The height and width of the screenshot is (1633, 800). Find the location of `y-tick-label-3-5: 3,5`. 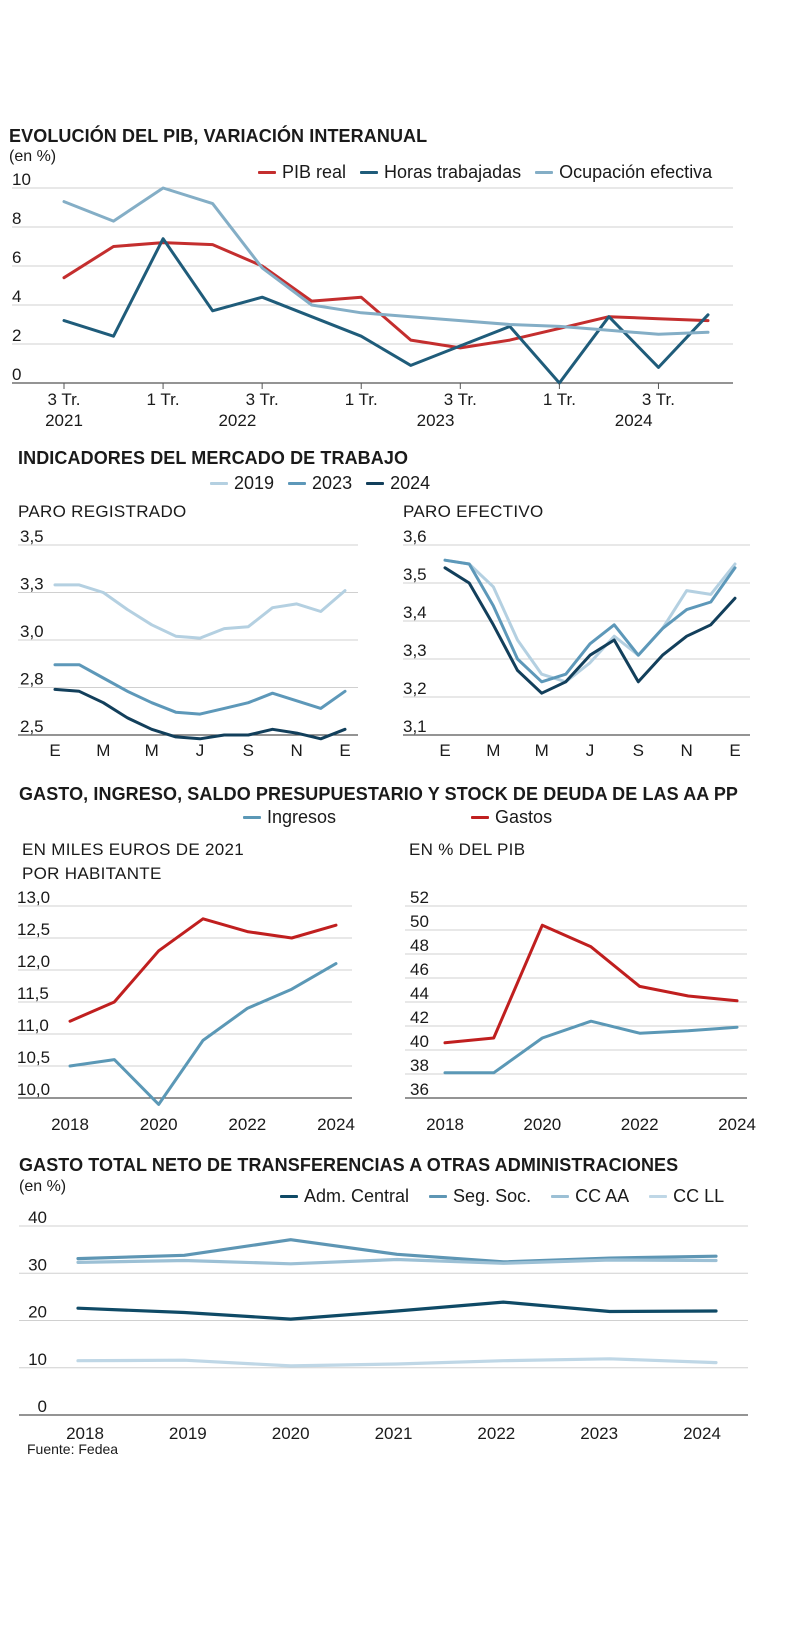

y-tick-label-3-5: 3,5 is located at coordinates (32, 536).